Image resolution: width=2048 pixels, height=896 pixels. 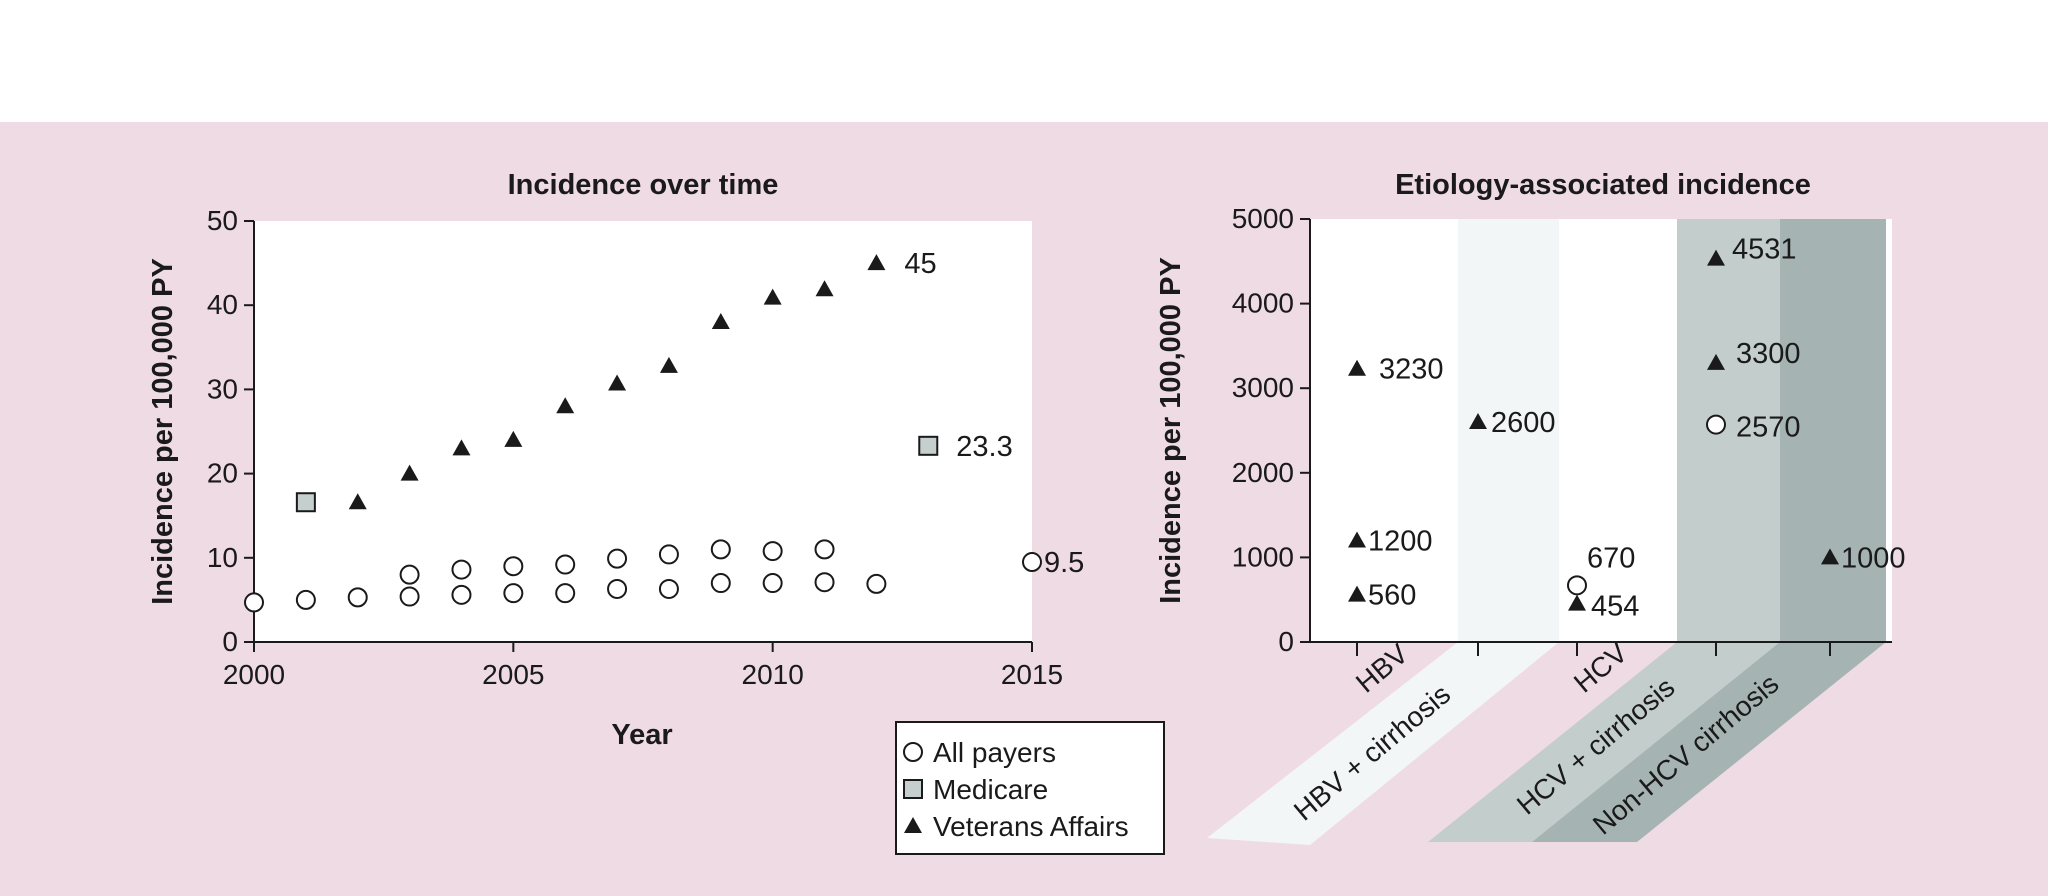 What do you see at coordinates (641, 735) in the screenshot?
I see `x-axis-label: Year` at bounding box center [641, 735].